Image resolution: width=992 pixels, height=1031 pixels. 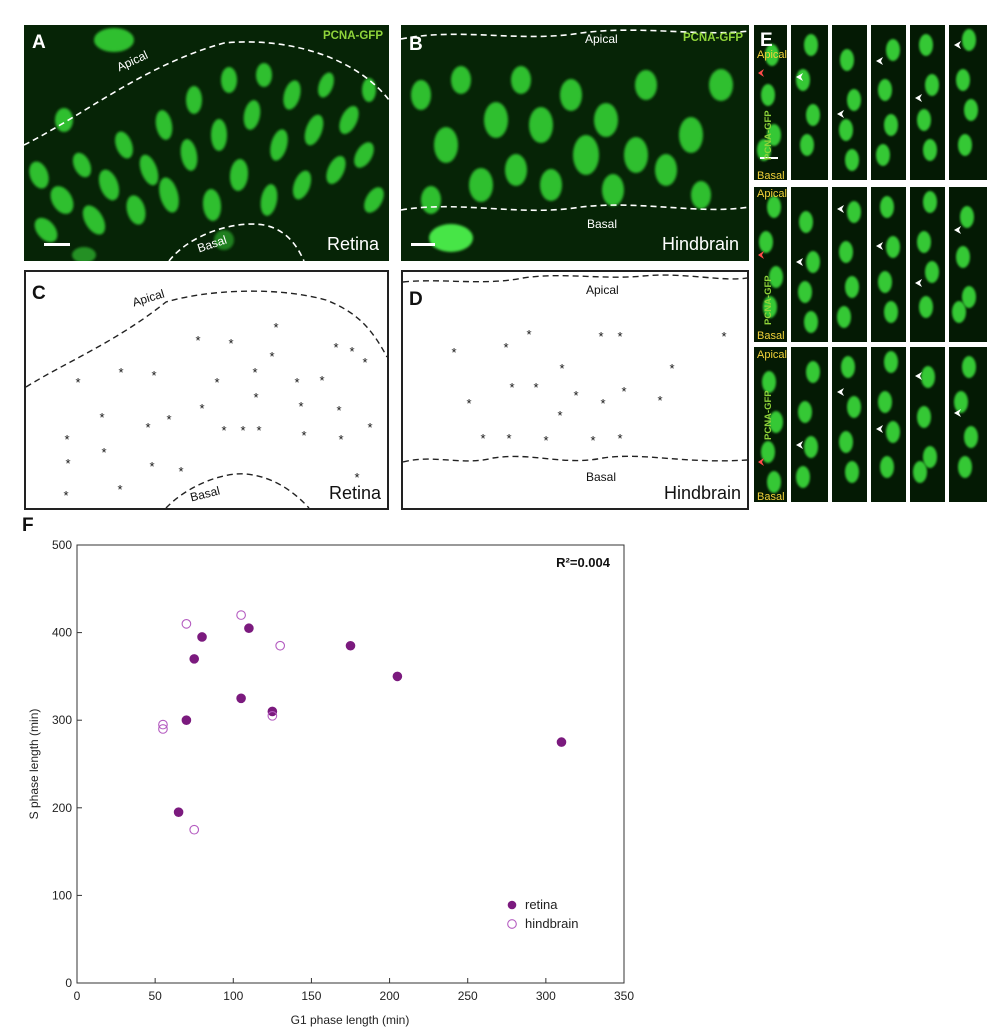 I want to click on x-tick-label: 250, so click(x=468, y=996).